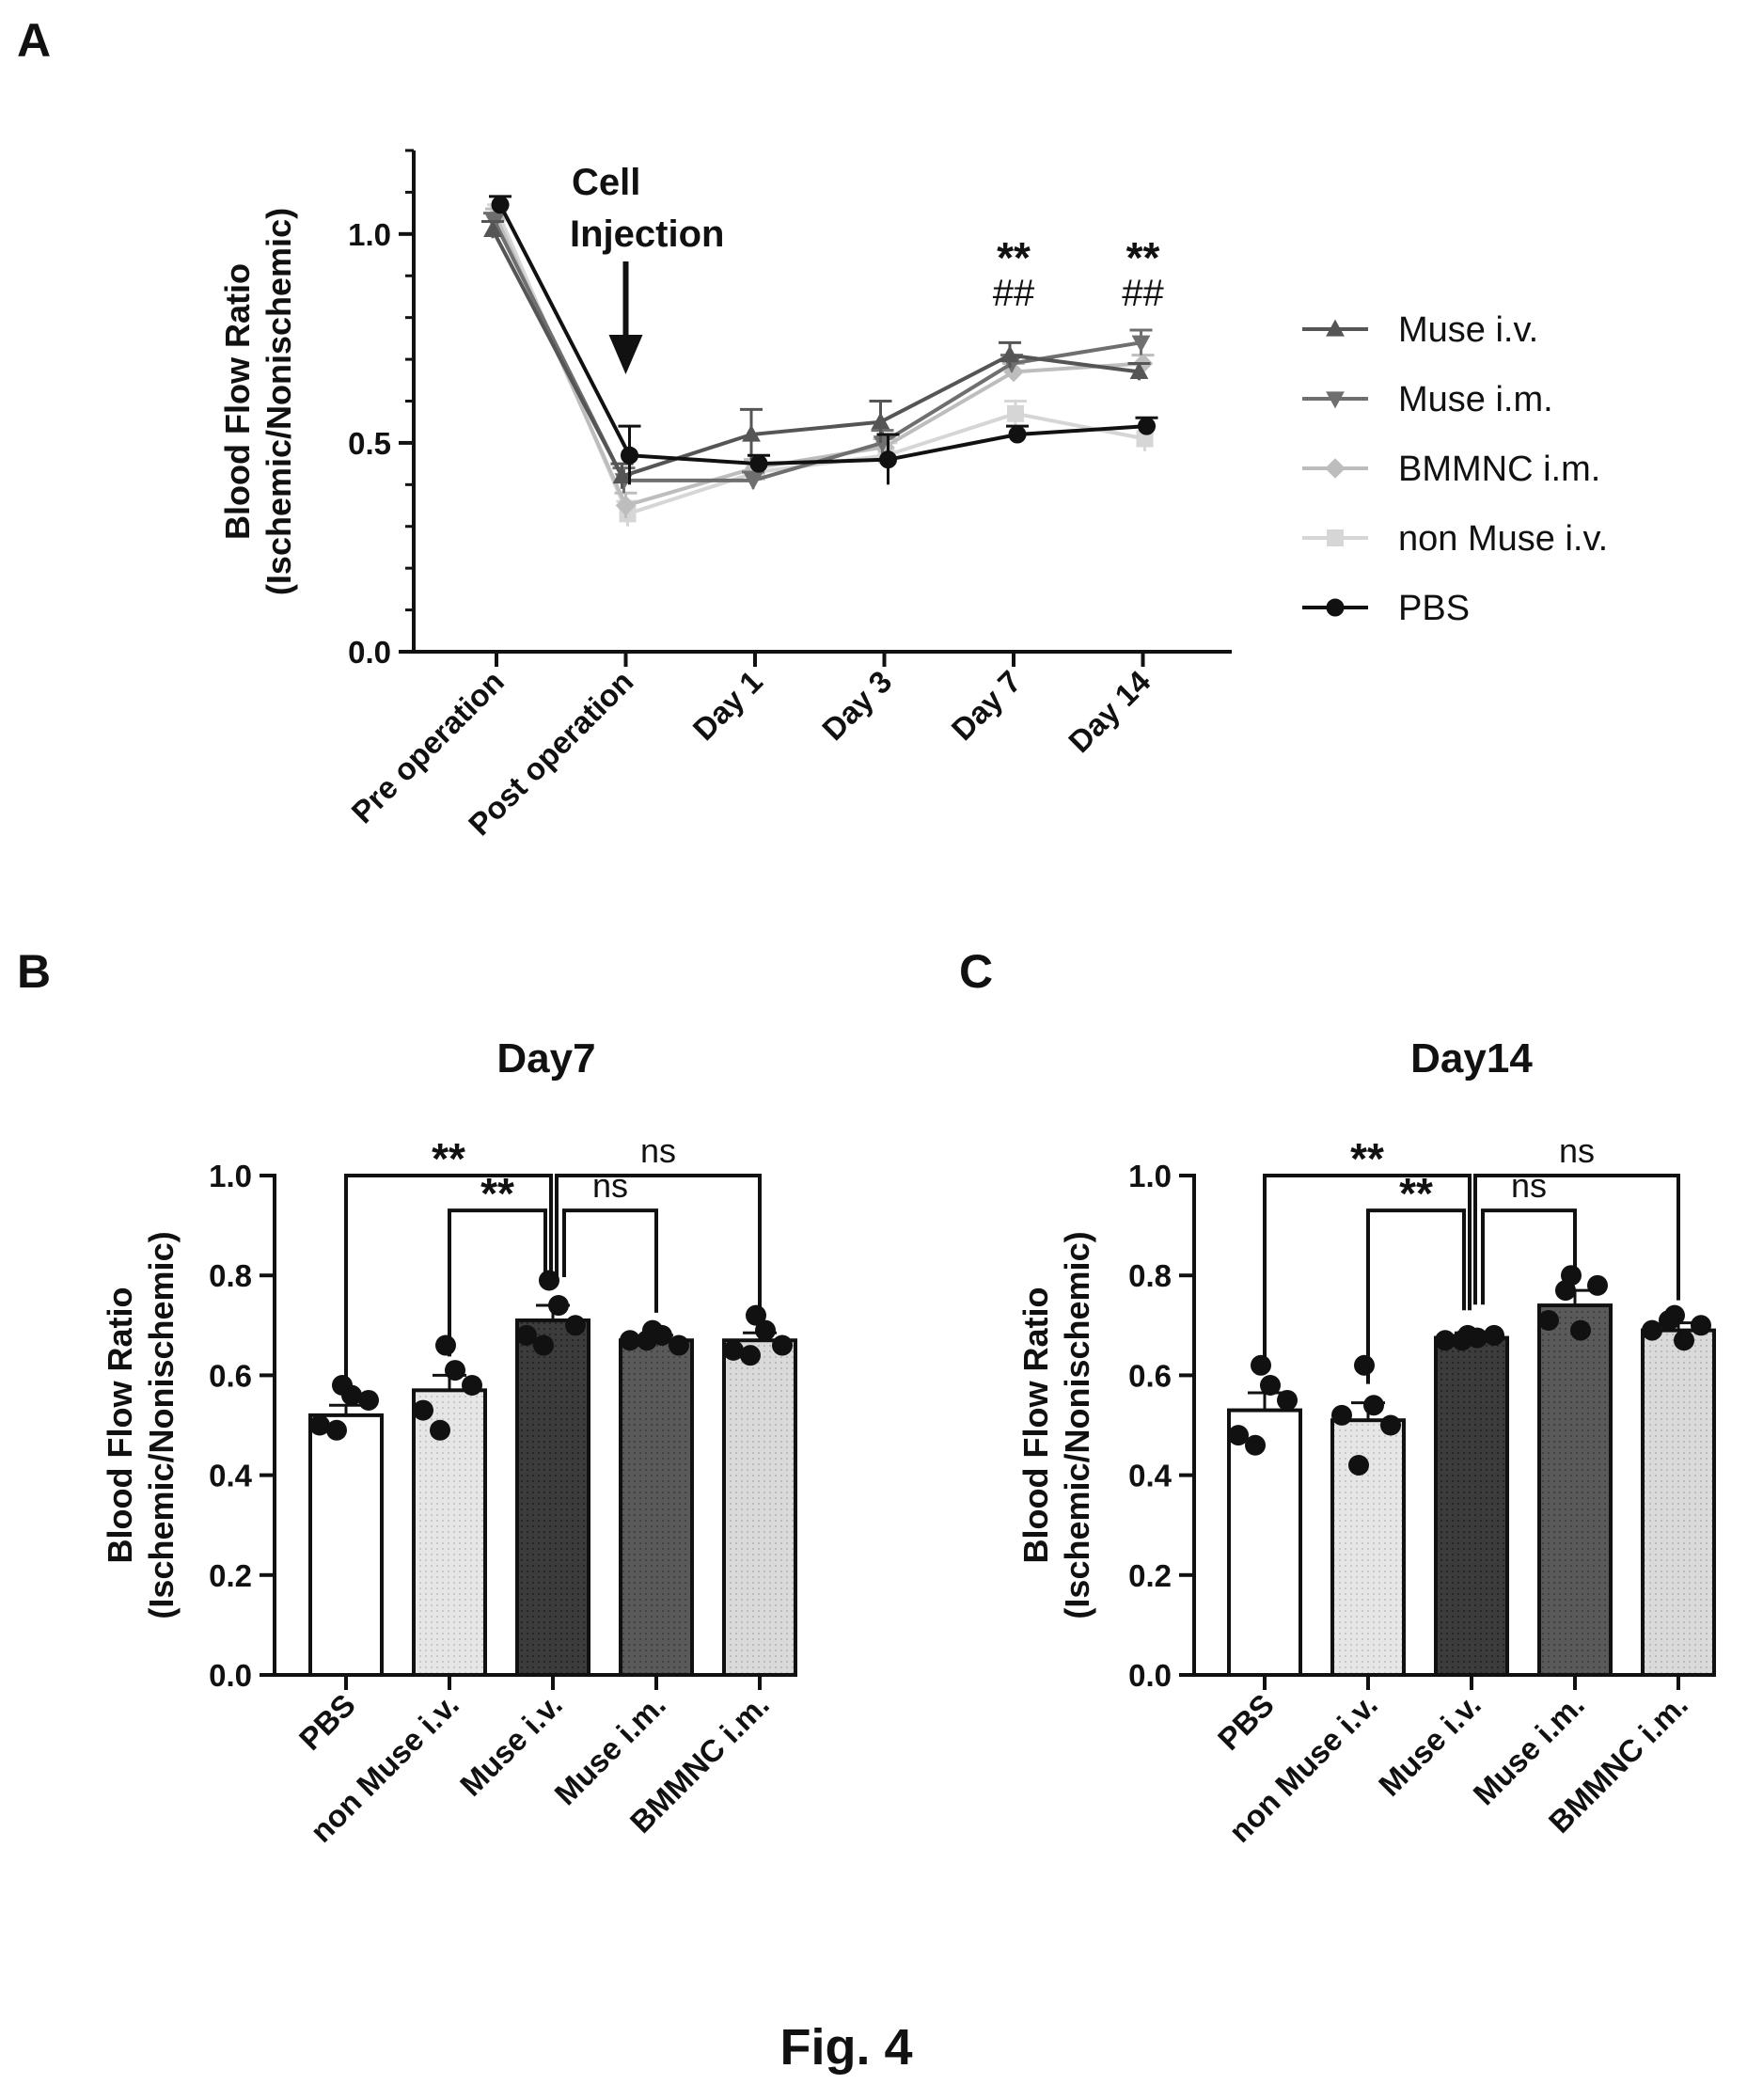  What do you see at coordinates (34, 40) in the screenshot?
I see `panel-letter-a: A` at bounding box center [34, 40].